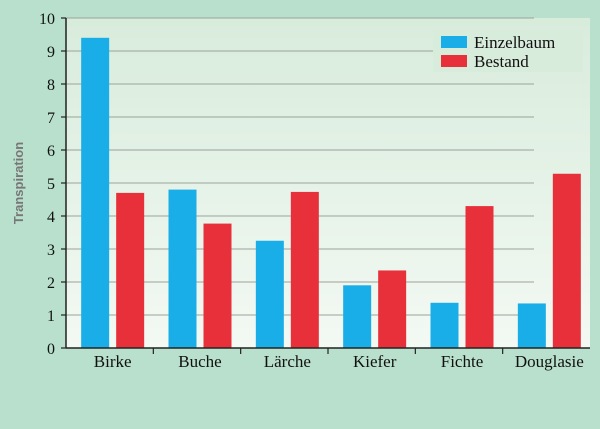  Describe the element at coordinates (113, 361) in the screenshot. I see `x-tick-label: Birke` at that location.